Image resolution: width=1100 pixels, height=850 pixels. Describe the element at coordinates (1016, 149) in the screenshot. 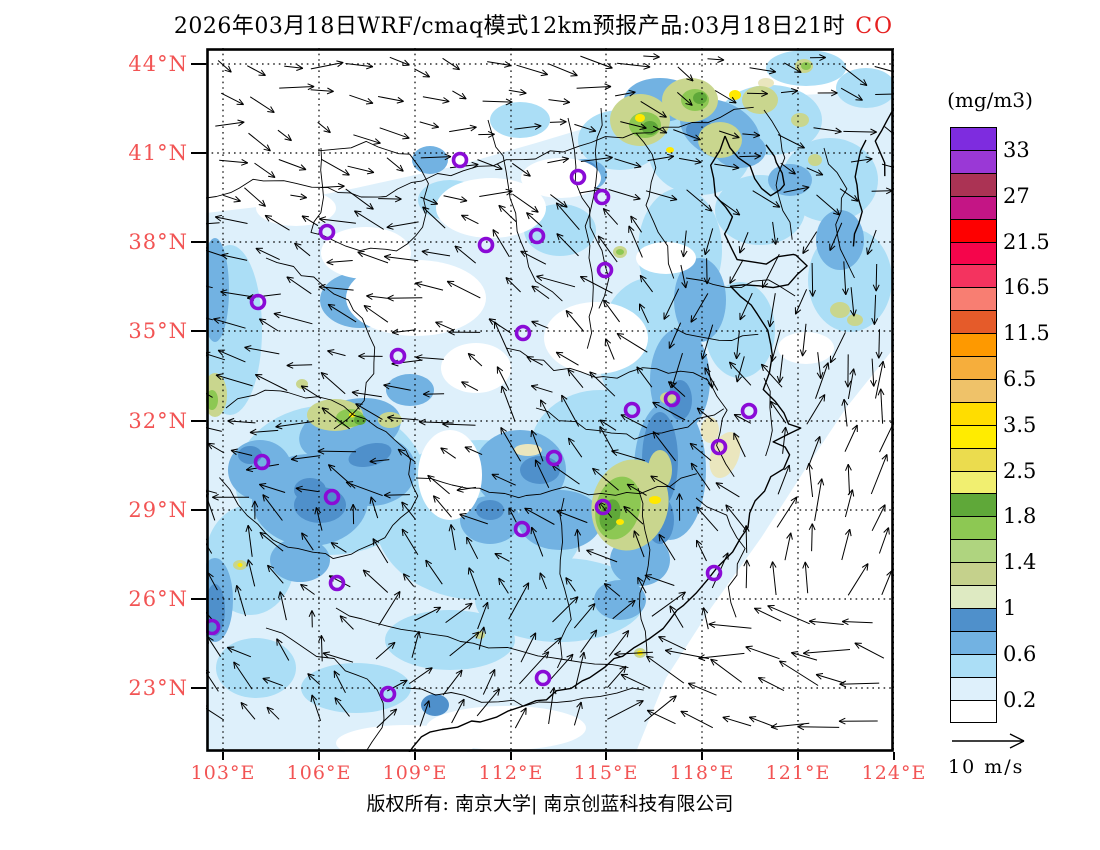

I see `legend-value-label: 33` at that location.